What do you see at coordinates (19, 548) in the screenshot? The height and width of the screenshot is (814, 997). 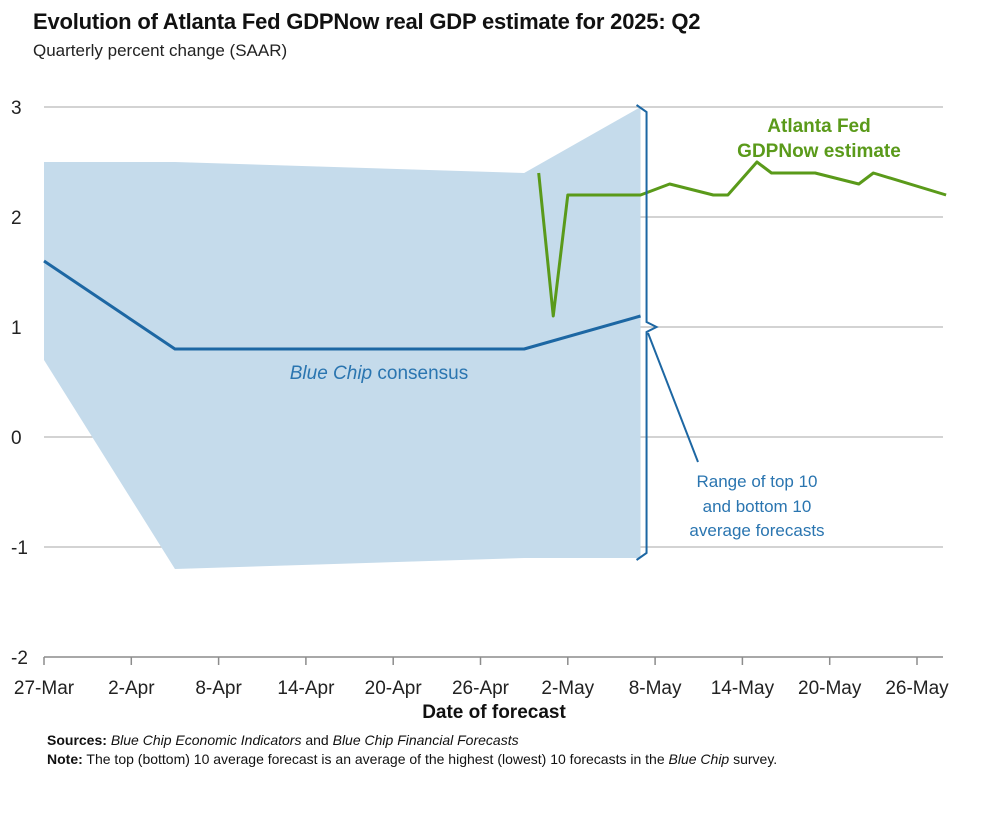 I see `y-tick-label--1: -1` at bounding box center [19, 548].